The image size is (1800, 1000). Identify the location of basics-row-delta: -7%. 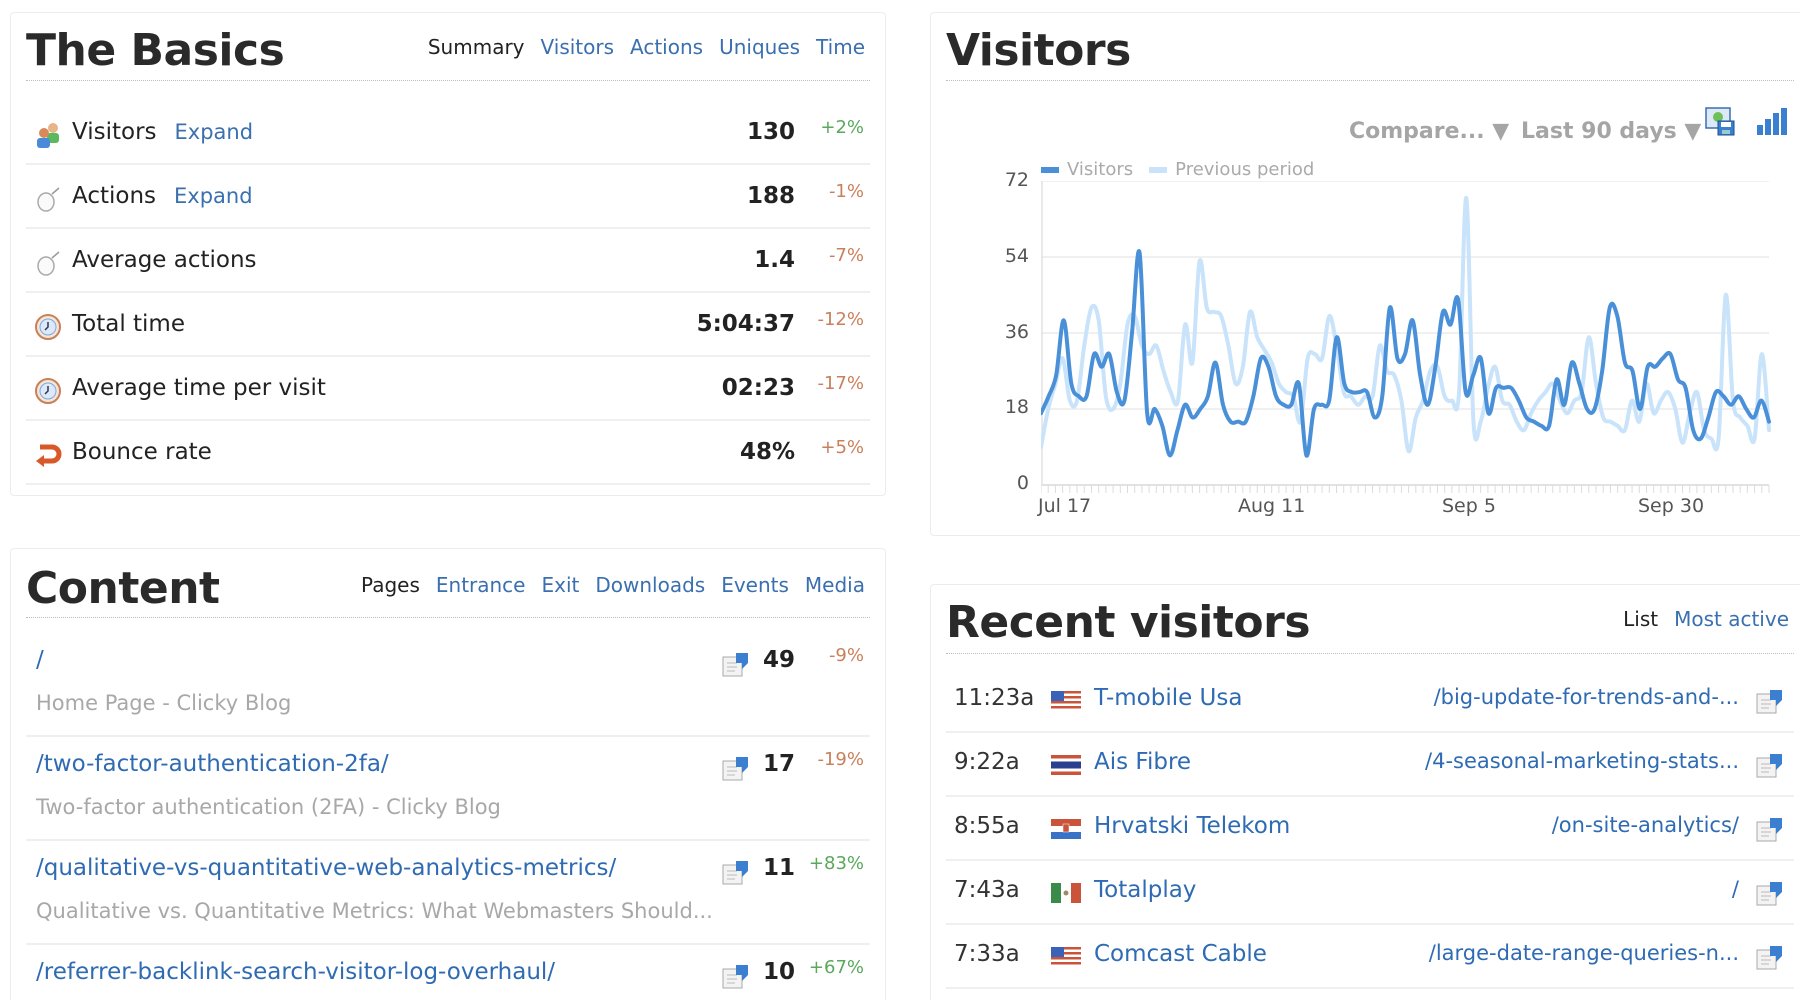
(846, 255).